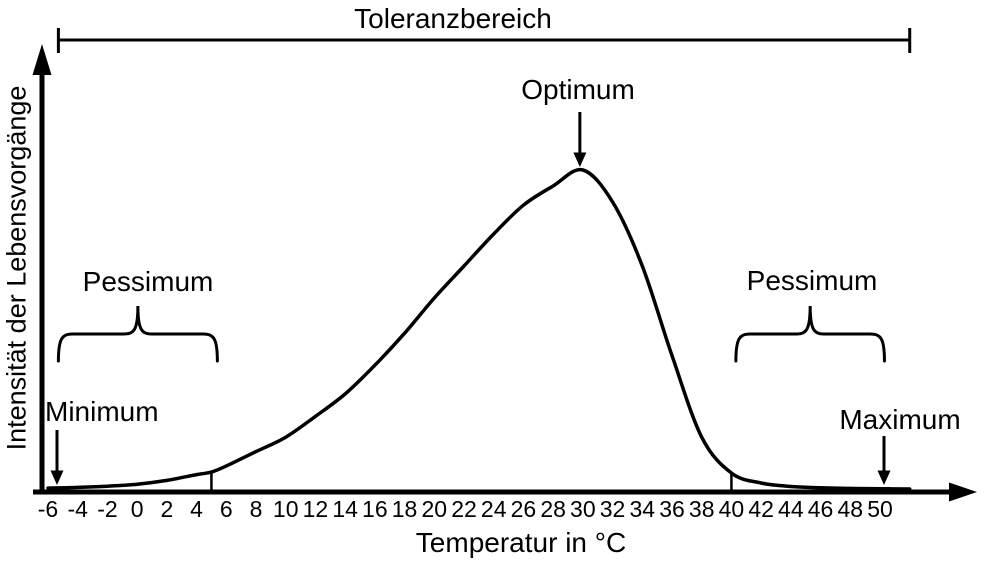  Describe the element at coordinates (107, 509) in the screenshot. I see `x-tick-label: -2` at that location.